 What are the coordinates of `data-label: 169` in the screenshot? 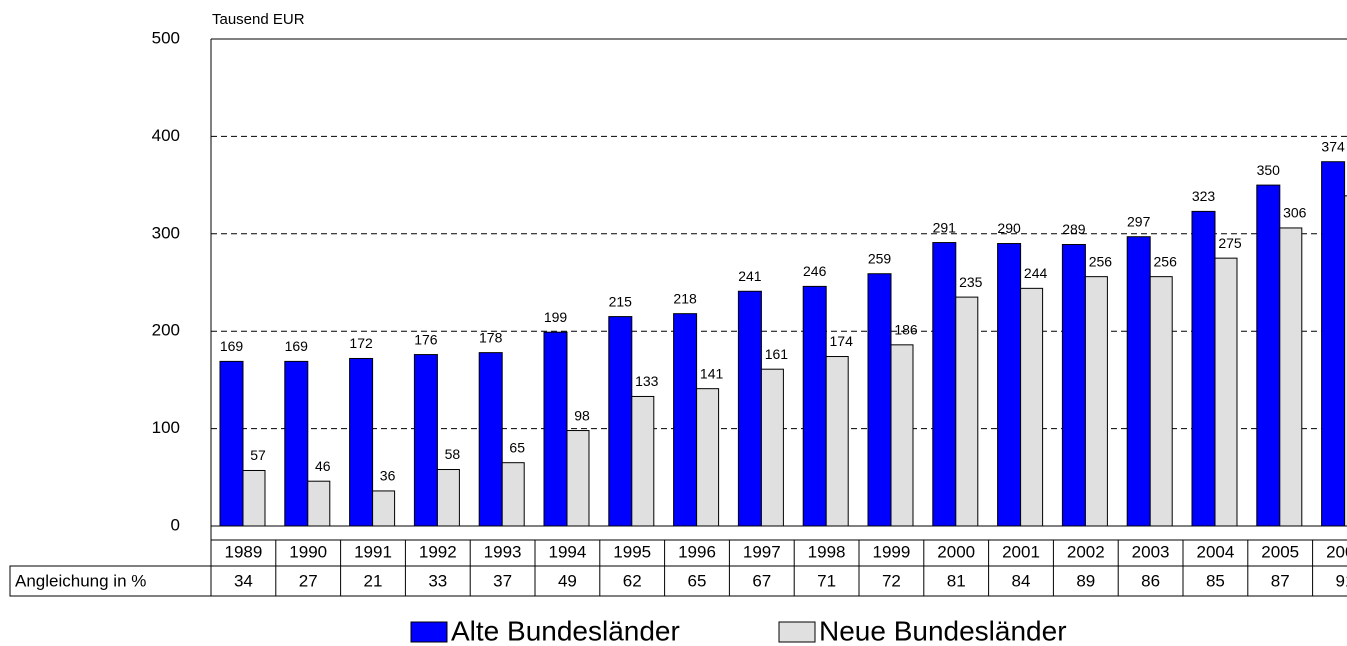 It's located at (232, 346).